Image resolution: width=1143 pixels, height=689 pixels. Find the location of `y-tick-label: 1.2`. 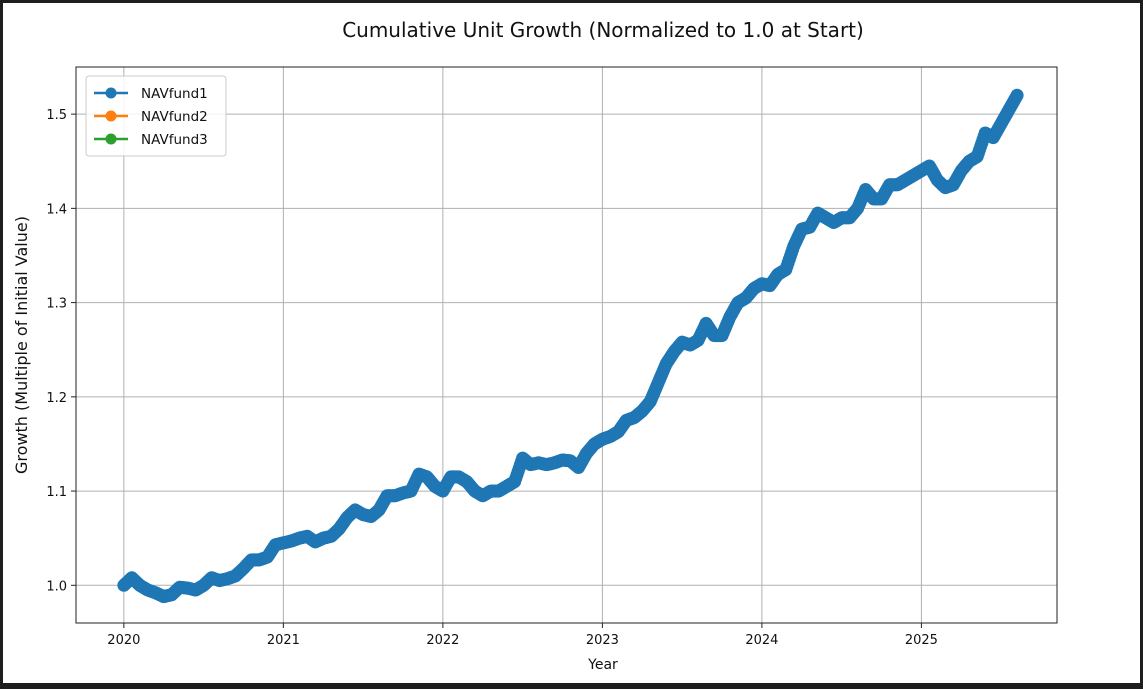

y-tick-label: 1.2 is located at coordinates (56, 398).